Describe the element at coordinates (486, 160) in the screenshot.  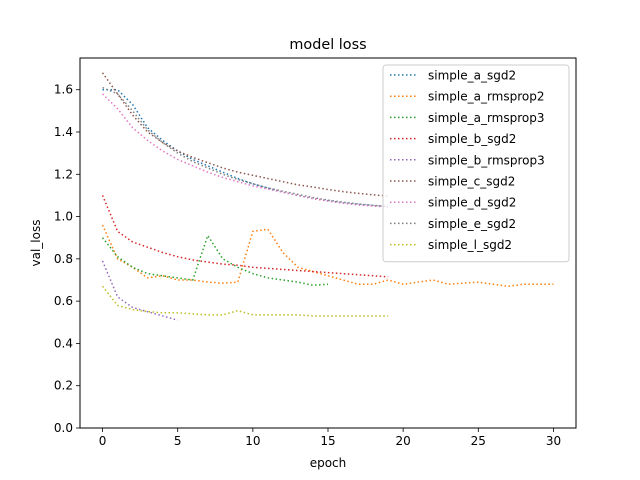
I see `legend-label: simple_b_rmsprop3` at that location.